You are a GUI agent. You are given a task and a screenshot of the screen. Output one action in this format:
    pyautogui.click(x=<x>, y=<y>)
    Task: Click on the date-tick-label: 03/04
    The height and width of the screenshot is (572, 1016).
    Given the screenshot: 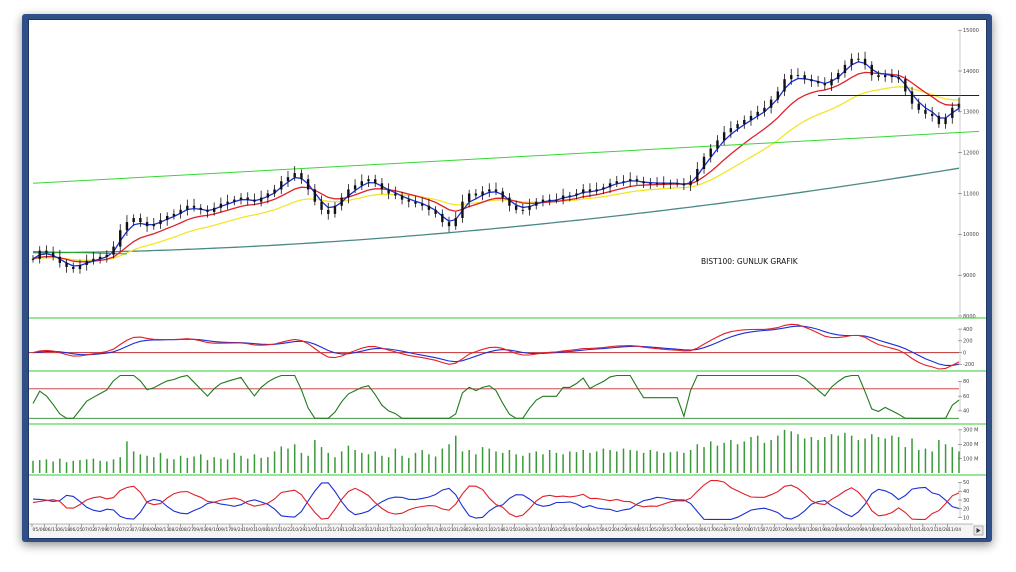 What is the action you would take?
    pyautogui.click(x=521, y=530)
    